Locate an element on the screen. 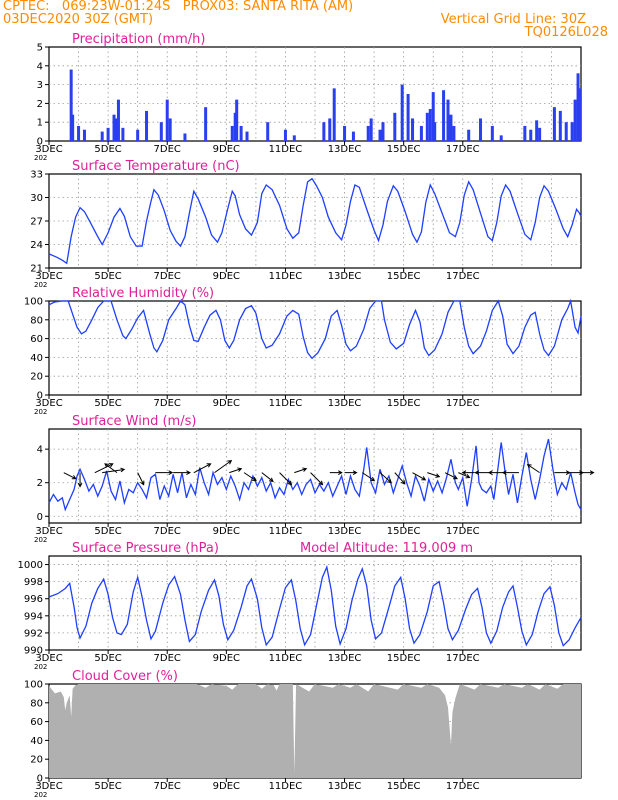  y-tick-label: 5 is located at coordinates (40, 48).